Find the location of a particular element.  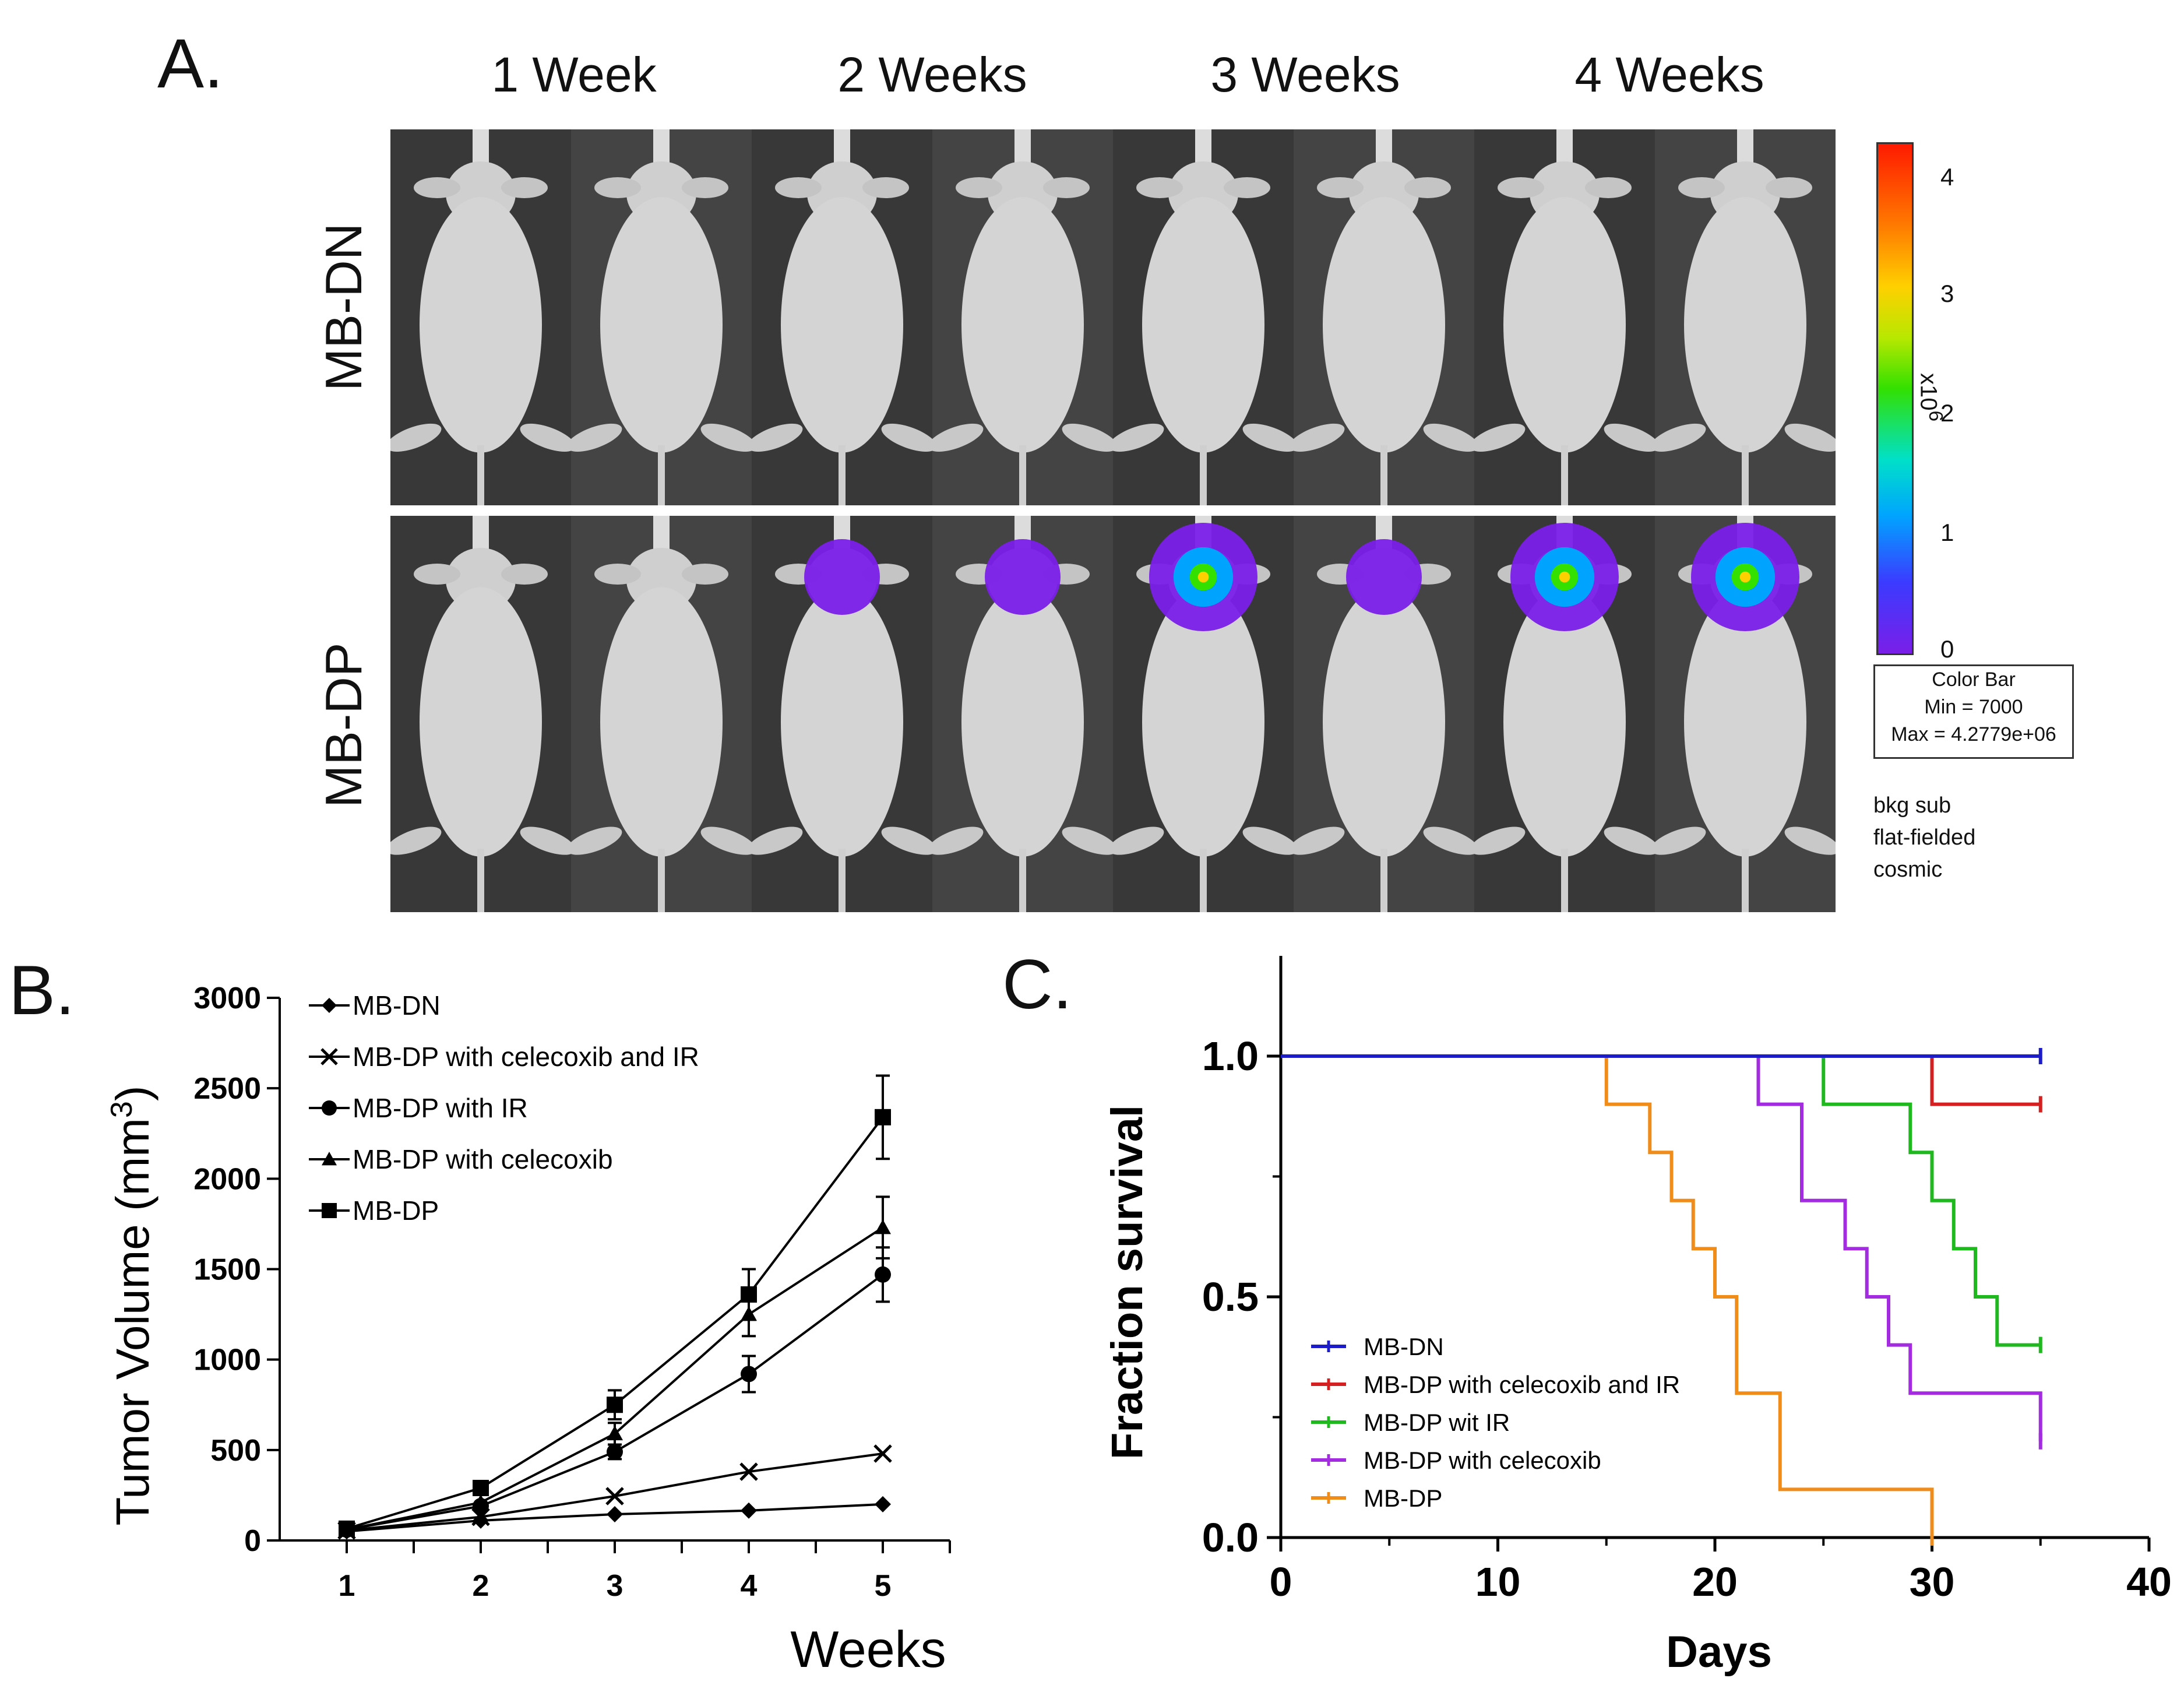

colorbar-info-box: Color Bar Min = 7000 Max = 4.2779e+06 is located at coordinates (1973, 711).